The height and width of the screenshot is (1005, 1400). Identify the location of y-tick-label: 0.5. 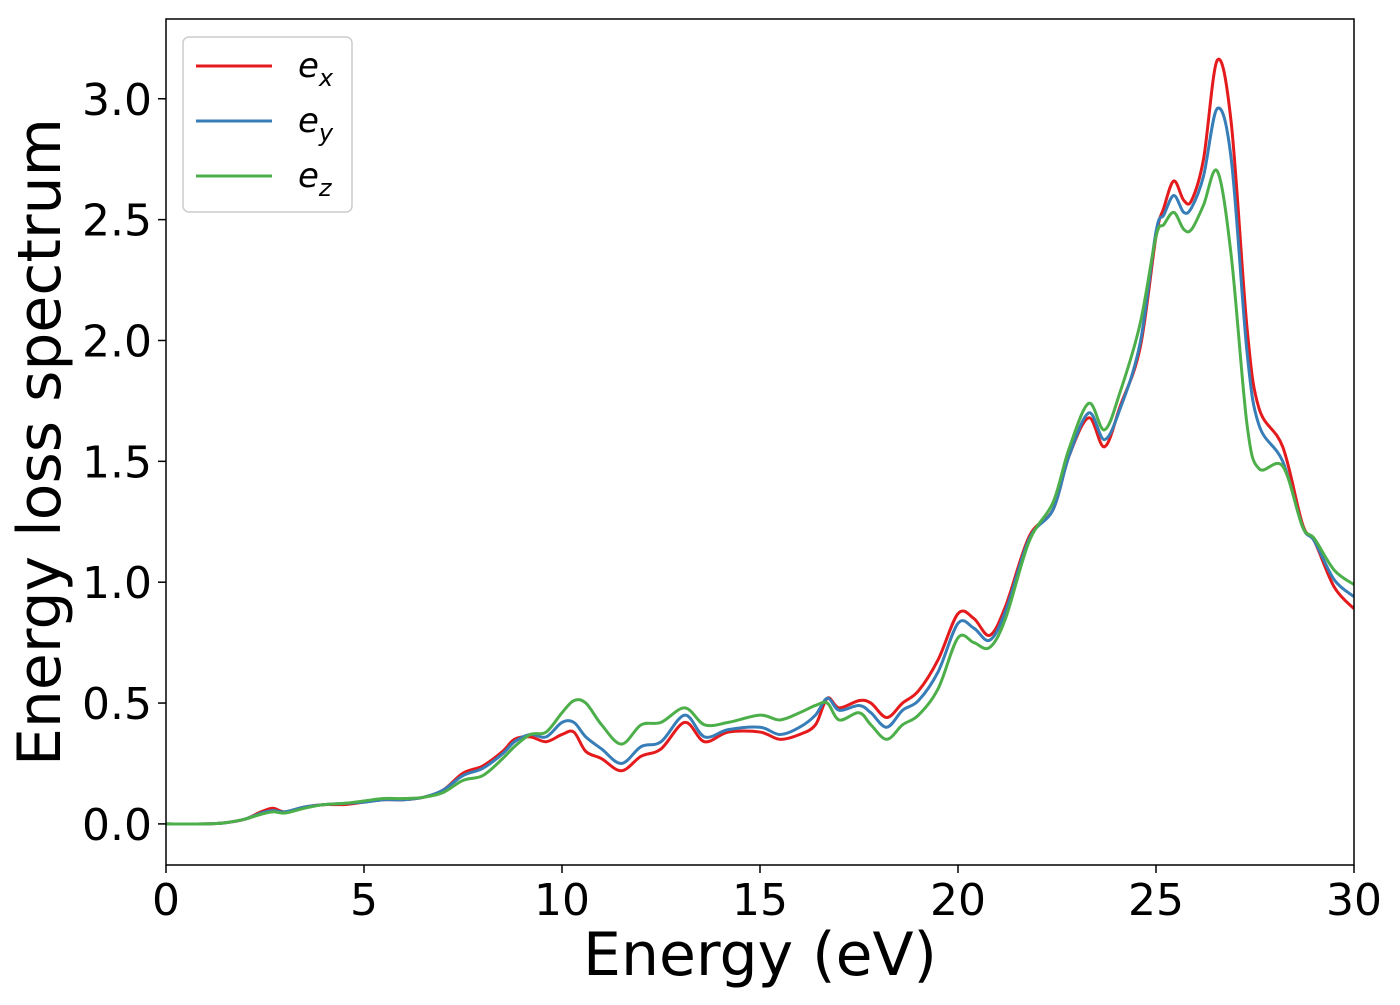
(117, 704).